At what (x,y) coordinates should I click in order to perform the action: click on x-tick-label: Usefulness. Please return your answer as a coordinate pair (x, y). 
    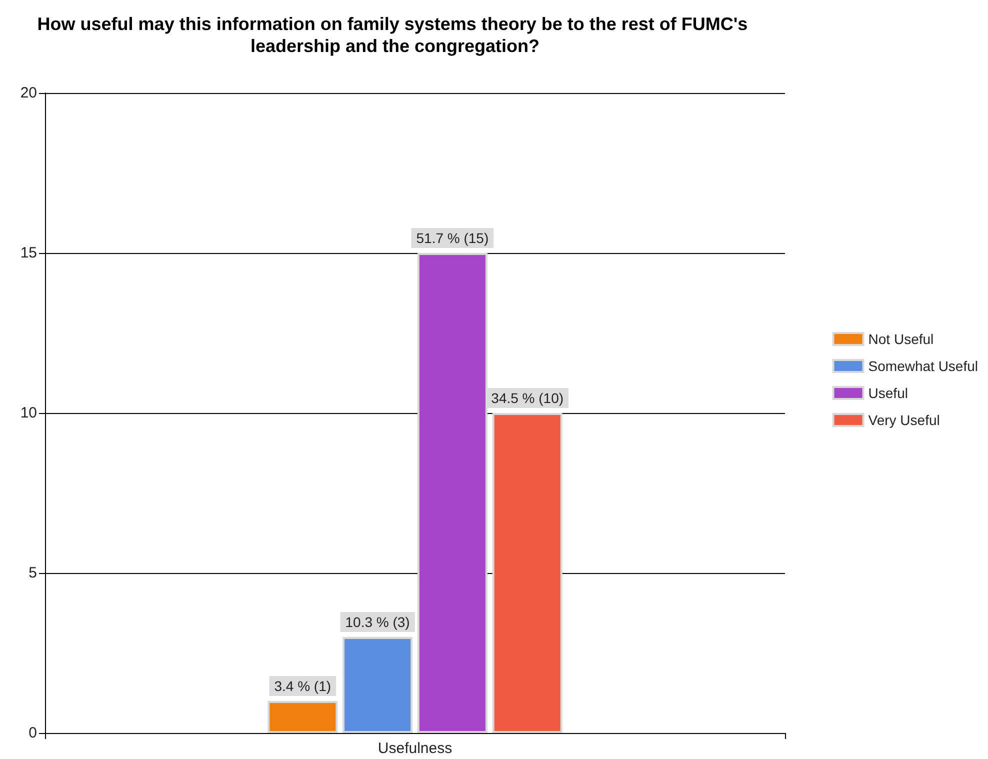
    Looking at the image, I should click on (415, 748).